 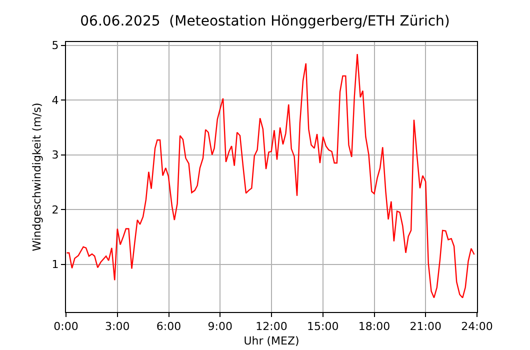 I want to click on y-tick-label: 1, so click(x=55, y=265).